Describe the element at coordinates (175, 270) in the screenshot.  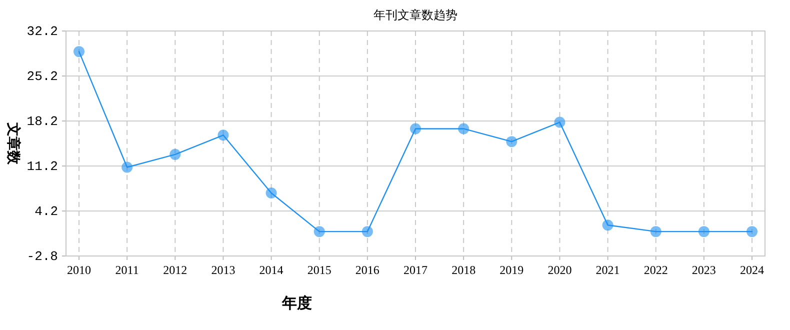
I see `x-tick-label: 2012` at that location.